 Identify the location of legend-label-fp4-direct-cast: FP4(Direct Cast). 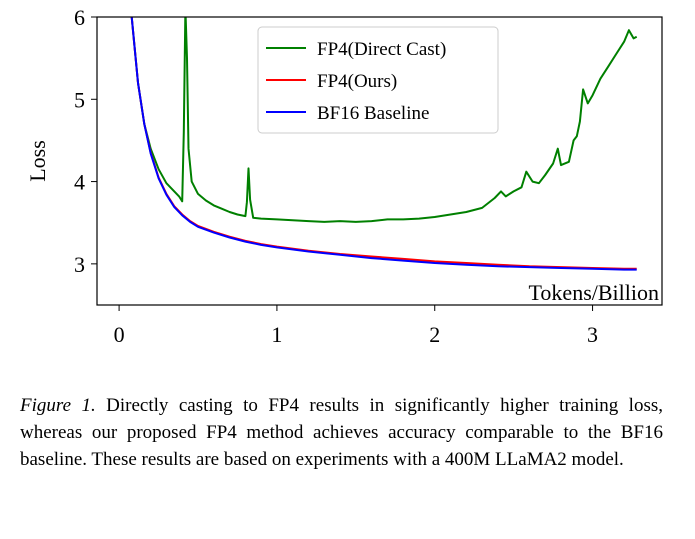
(381, 49).